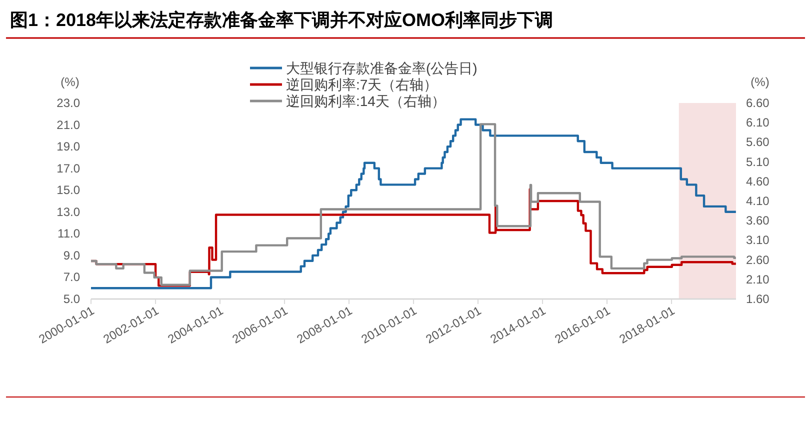 This screenshot has height=445, width=811. What do you see at coordinates (758, 123) in the screenshot?
I see `y2-tick-label: 6.10` at bounding box center [758, 123].